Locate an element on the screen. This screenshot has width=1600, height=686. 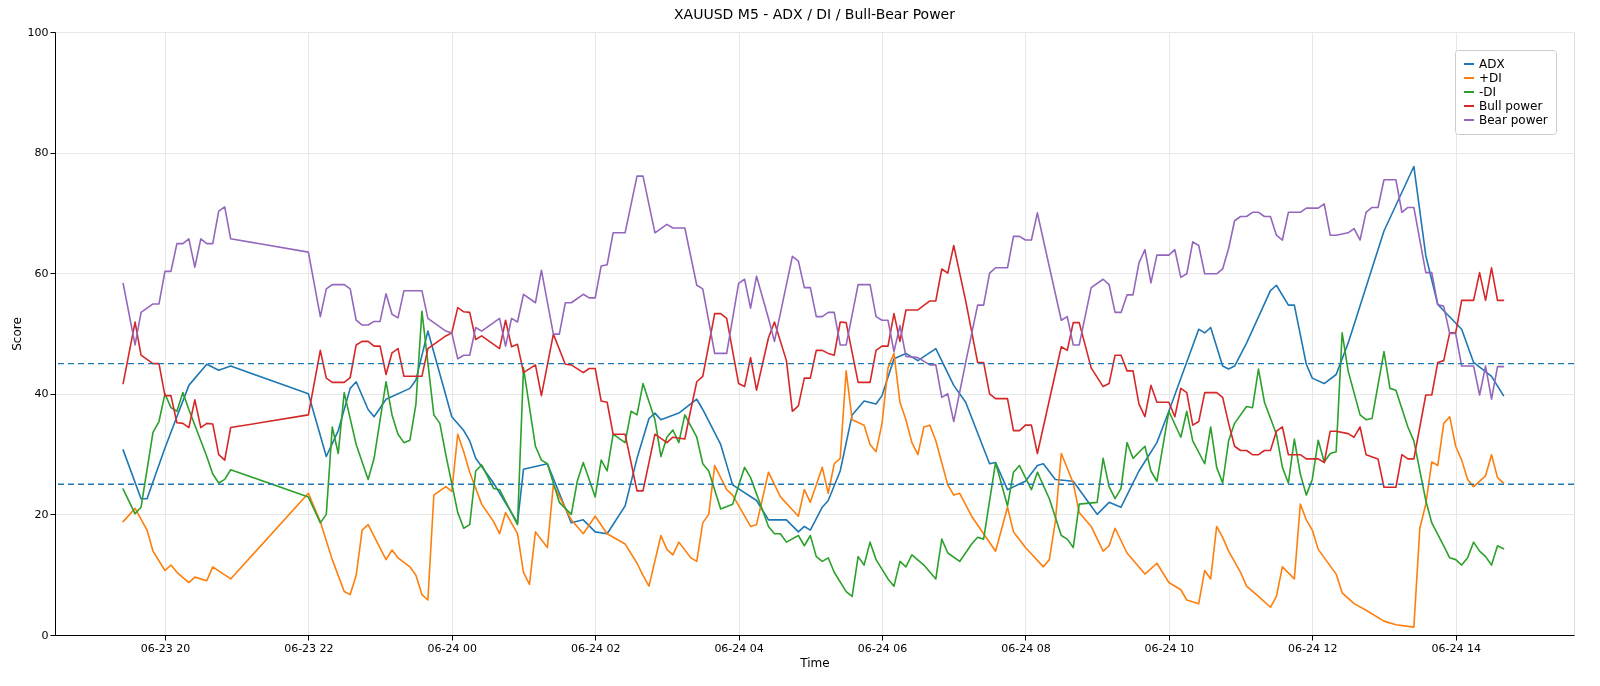
y-tick-label: 0 is located at coordinates (45, 635).